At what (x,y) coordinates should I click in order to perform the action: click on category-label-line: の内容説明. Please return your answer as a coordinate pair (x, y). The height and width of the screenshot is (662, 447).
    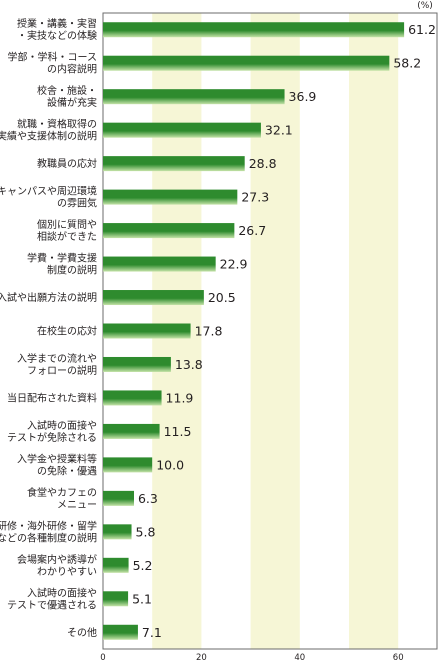
    Looking at the image, I should click on (72, 69).